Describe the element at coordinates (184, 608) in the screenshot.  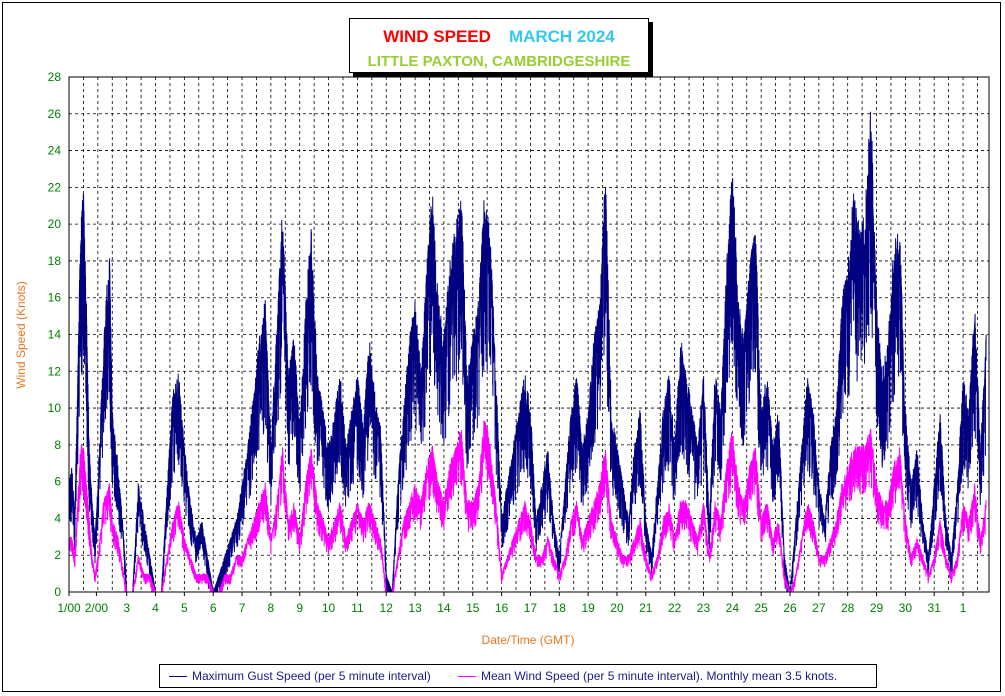
I see `x-tick-label: 5` at that location.